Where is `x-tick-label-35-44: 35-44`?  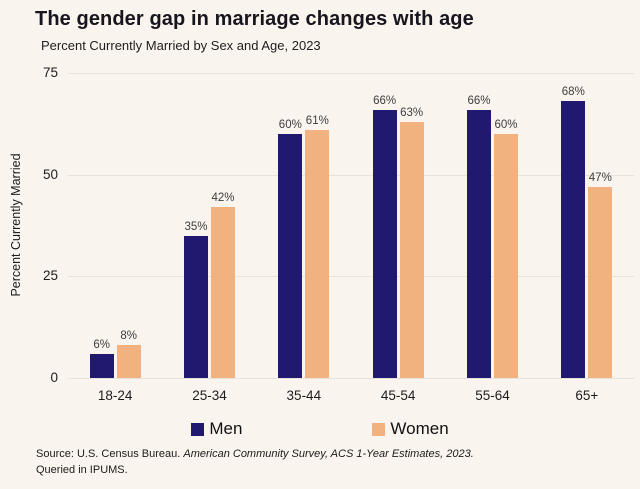 x-tick-label-35-44: 35-44 is located at coordinates (304, 395).